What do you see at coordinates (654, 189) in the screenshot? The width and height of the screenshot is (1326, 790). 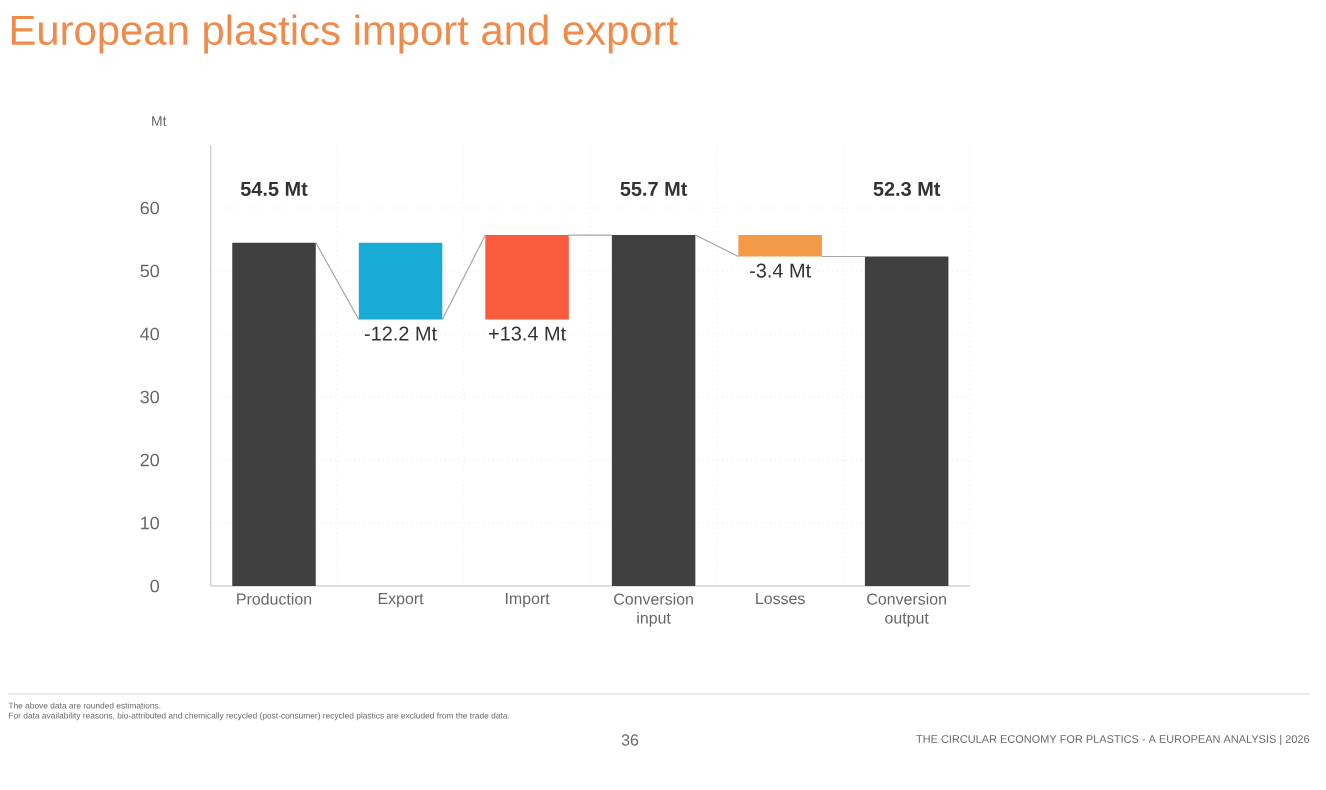 I see `data-label: 55.7 Mt` at bounding box center [654, 189].